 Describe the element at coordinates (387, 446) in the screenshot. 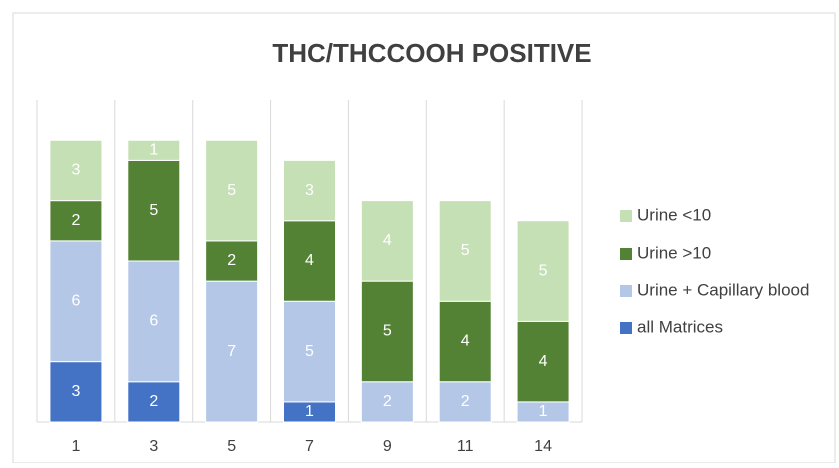

I see `x-tick-label: 9` at that location.